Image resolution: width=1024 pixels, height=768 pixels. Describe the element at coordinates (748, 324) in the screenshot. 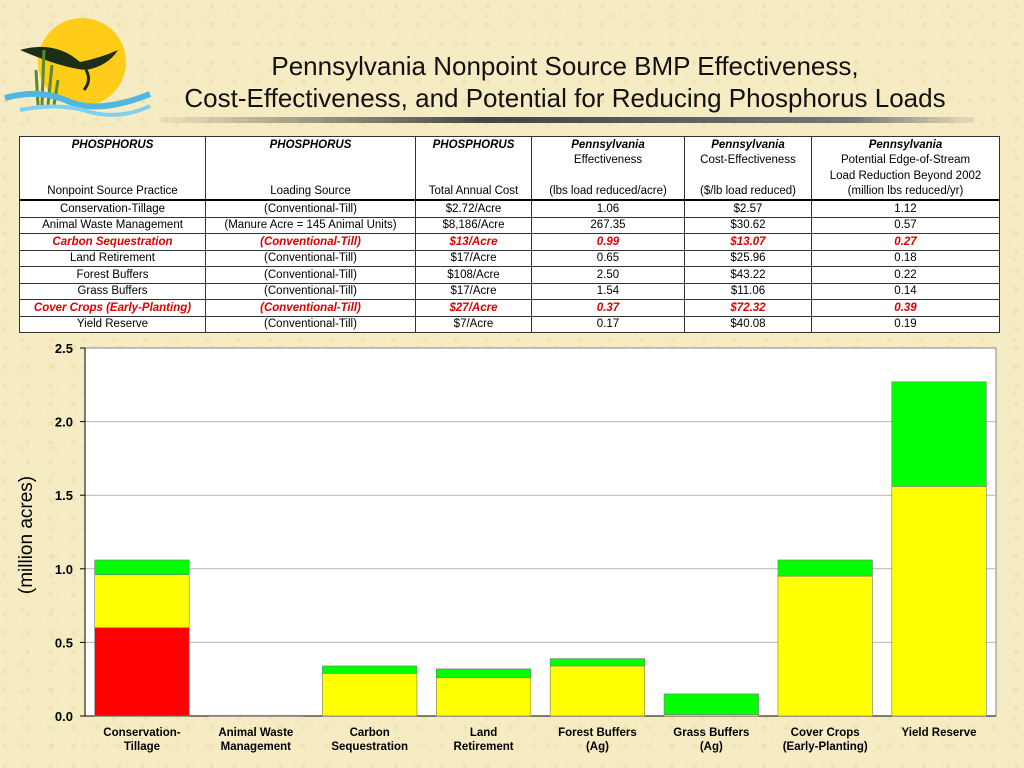

I see `table-cell: $40.08` at that location.